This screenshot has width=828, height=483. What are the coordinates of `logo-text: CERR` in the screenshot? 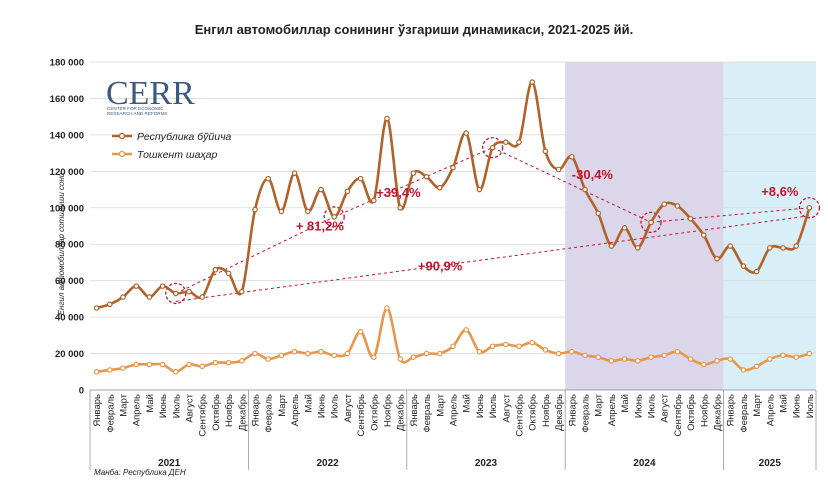 It's located at (150, 93).